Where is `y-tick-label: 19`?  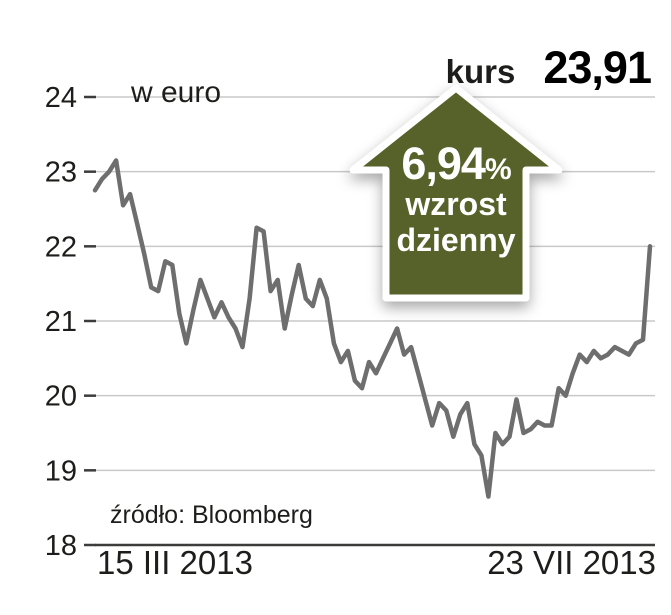 y-tick-label: 19 is located at coordinates (61, 471).